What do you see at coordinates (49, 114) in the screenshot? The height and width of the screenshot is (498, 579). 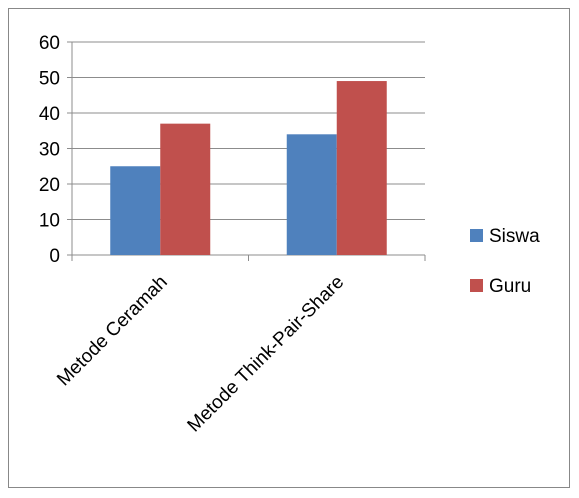 I see `y-tick-label: 40` at bounding box center [49, 114].